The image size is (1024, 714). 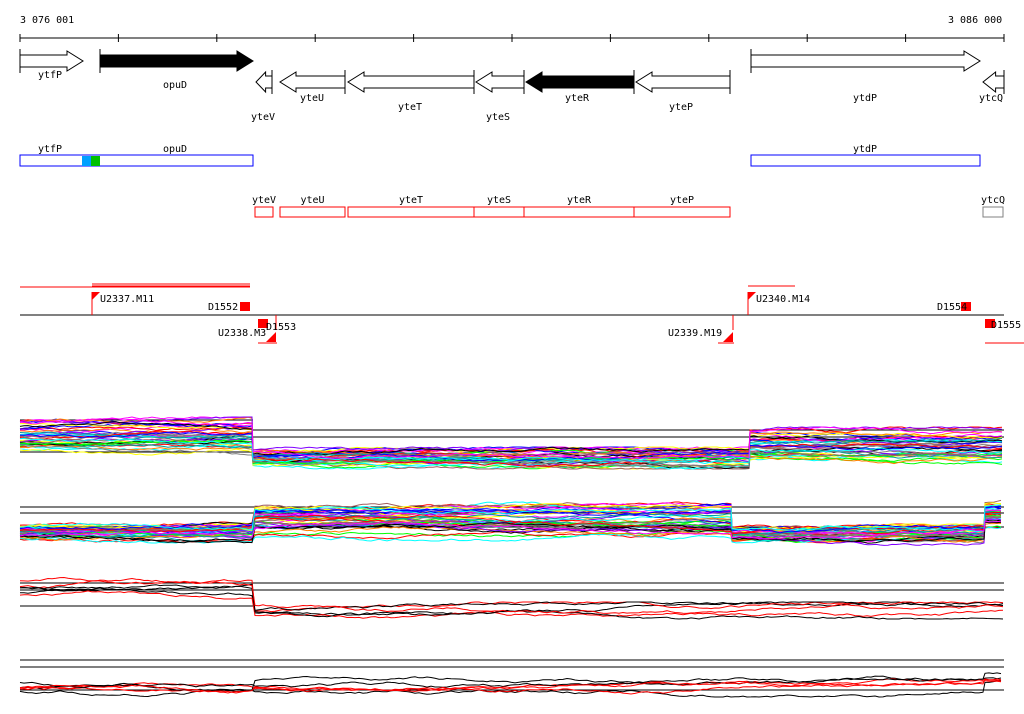 What do you see at coordinates (312, 200) in the screenshot?
I see `operon-label: yteU` at bounding box center [312, 200].